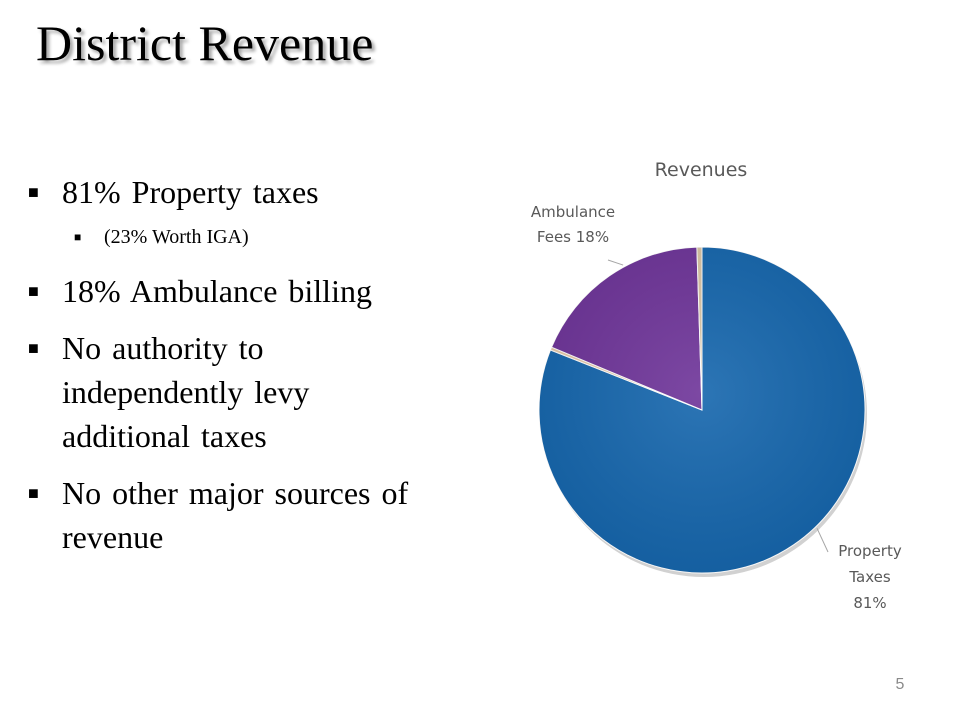 The height and width of the screenshot is (720, 960). What do you see at coordinates (869, 577) in the screenshot?
I see `data-label-property-taxes-line2: Taxes` at bounding box center [869, 577].